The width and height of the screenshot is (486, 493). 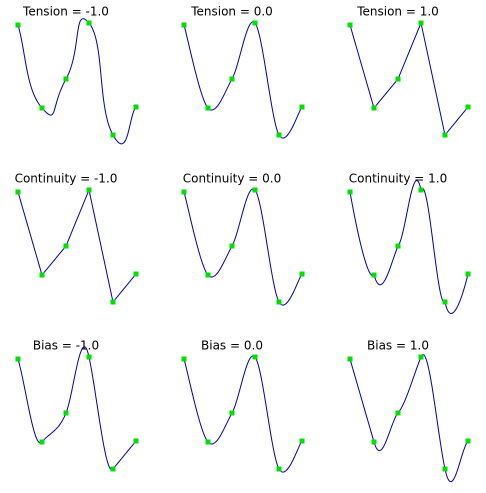 I want to click on chart-title: Bias = 1.0, so click(x=398, y=346).